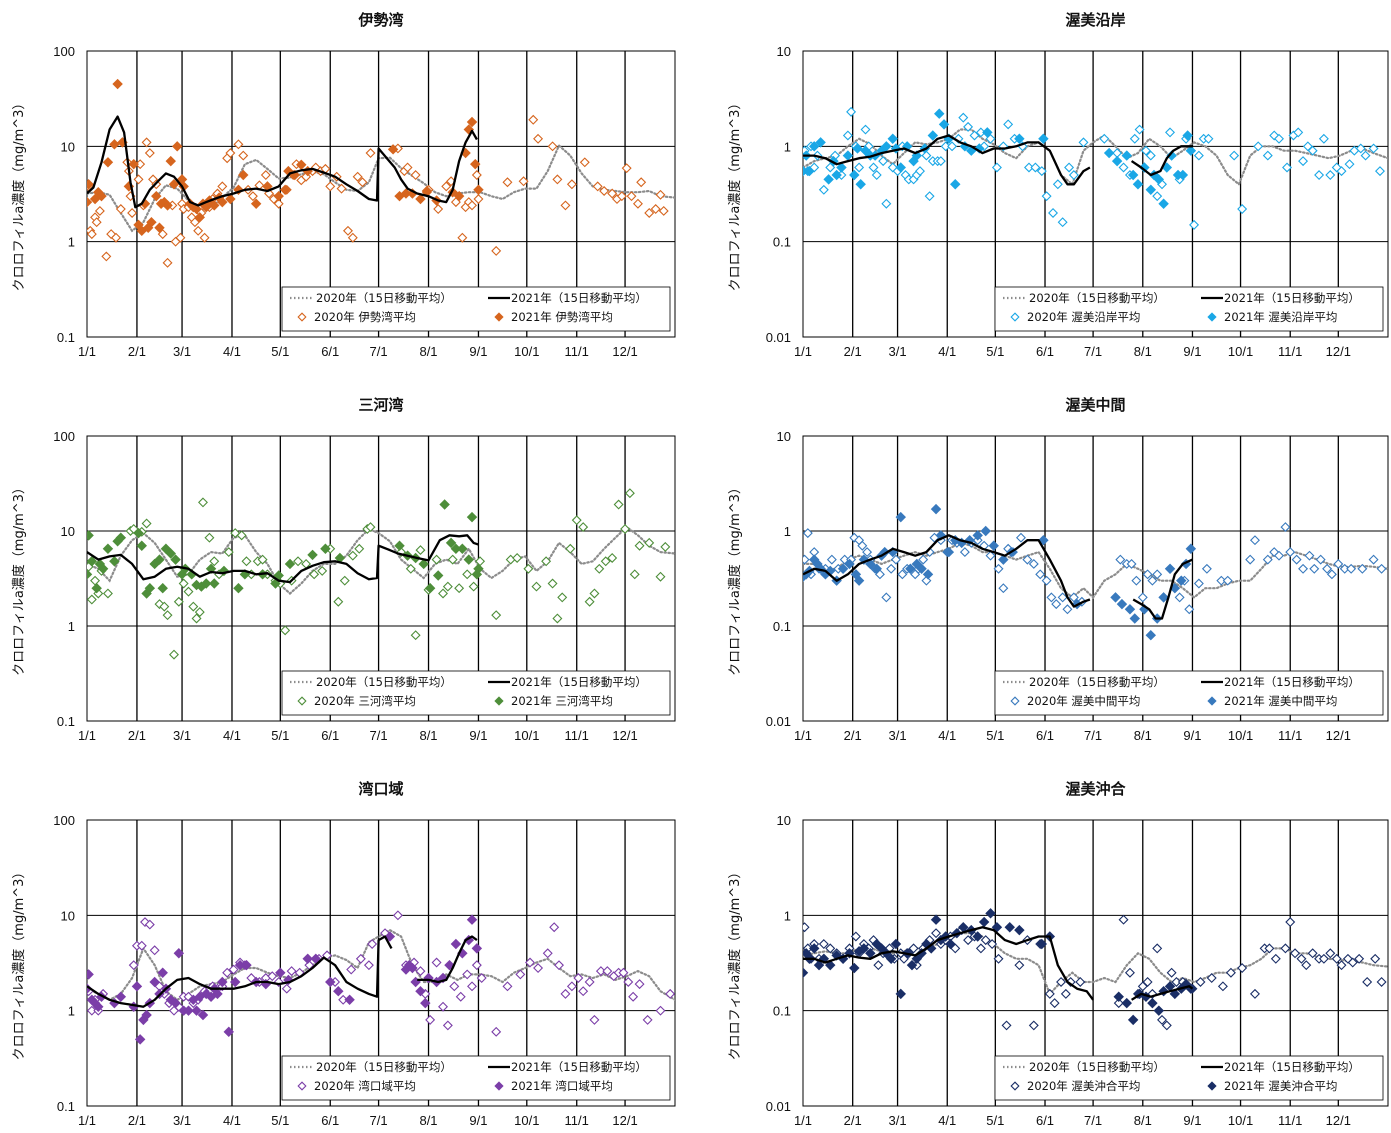 Image resolution: width=1391 pixels, height=1133 pixels. What do you see at coordinates (19, 578) in the screenshot?
I see `y-axis-label: クロロフィルa濃度（mg/m^3）` at bounding box center [19, 578].